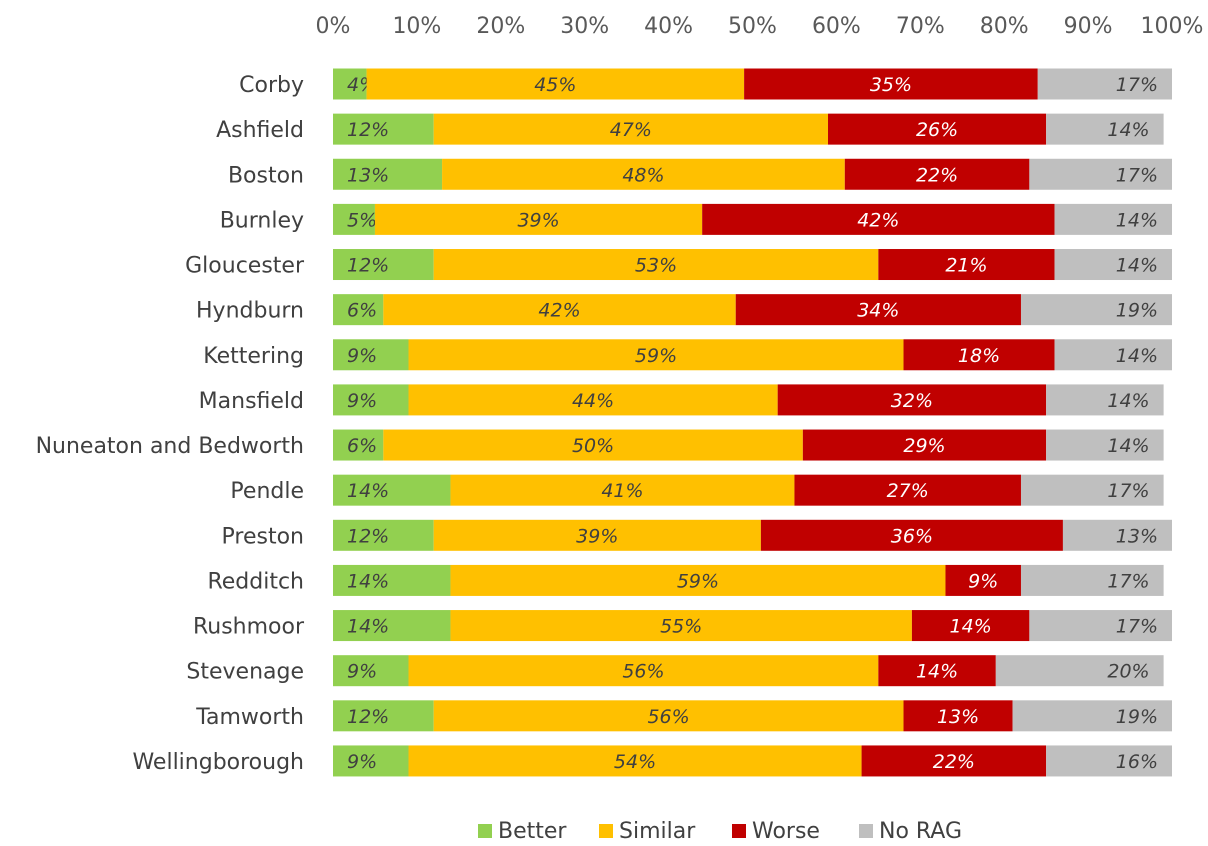 Image resolution: width=1208 pixels, height=846 pixels. Describe the element at coordinates (622, 491) in the screenshot. I see `data-label: 41%` at that location.